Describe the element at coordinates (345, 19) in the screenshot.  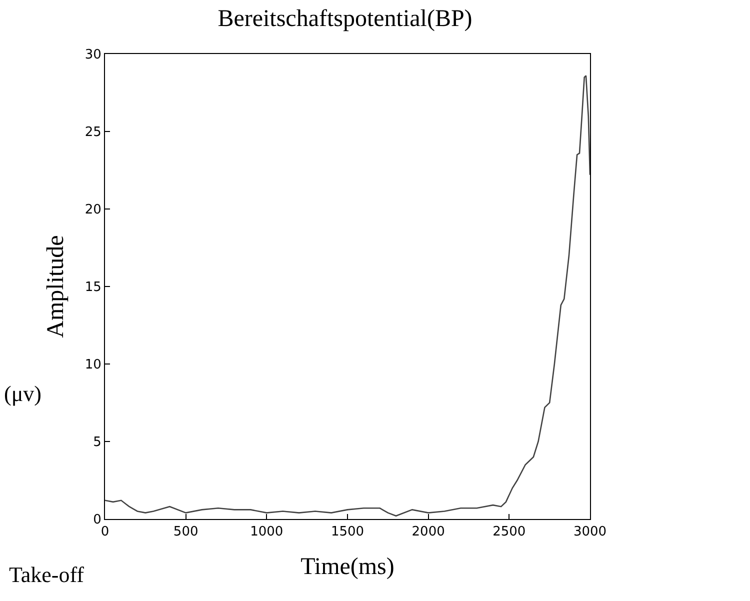
I see `chart-title: Bereitschaftspotential(BP)` at that location.